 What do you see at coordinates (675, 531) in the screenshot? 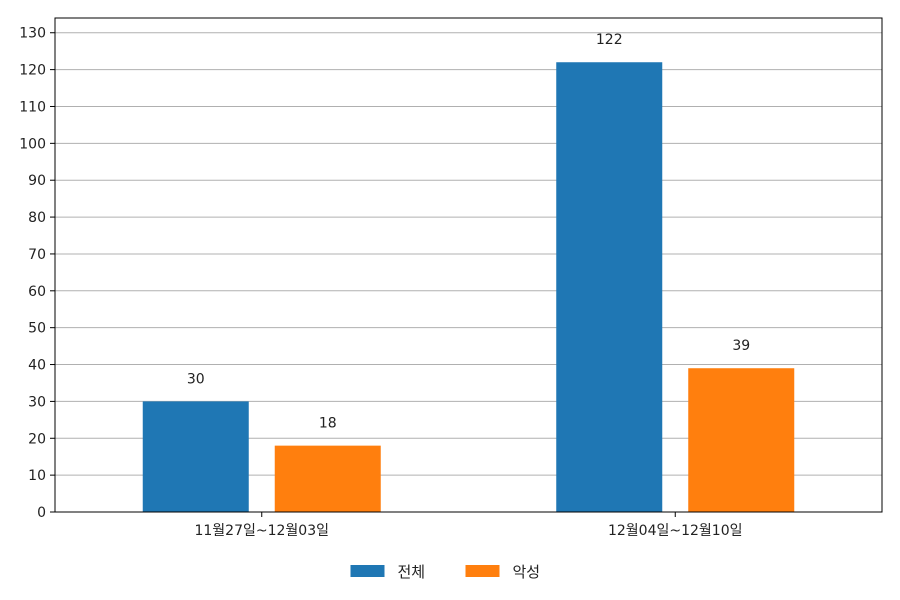
I see `x-tick-label: 12월04일~12월10일` at bounding box center [675, 531].